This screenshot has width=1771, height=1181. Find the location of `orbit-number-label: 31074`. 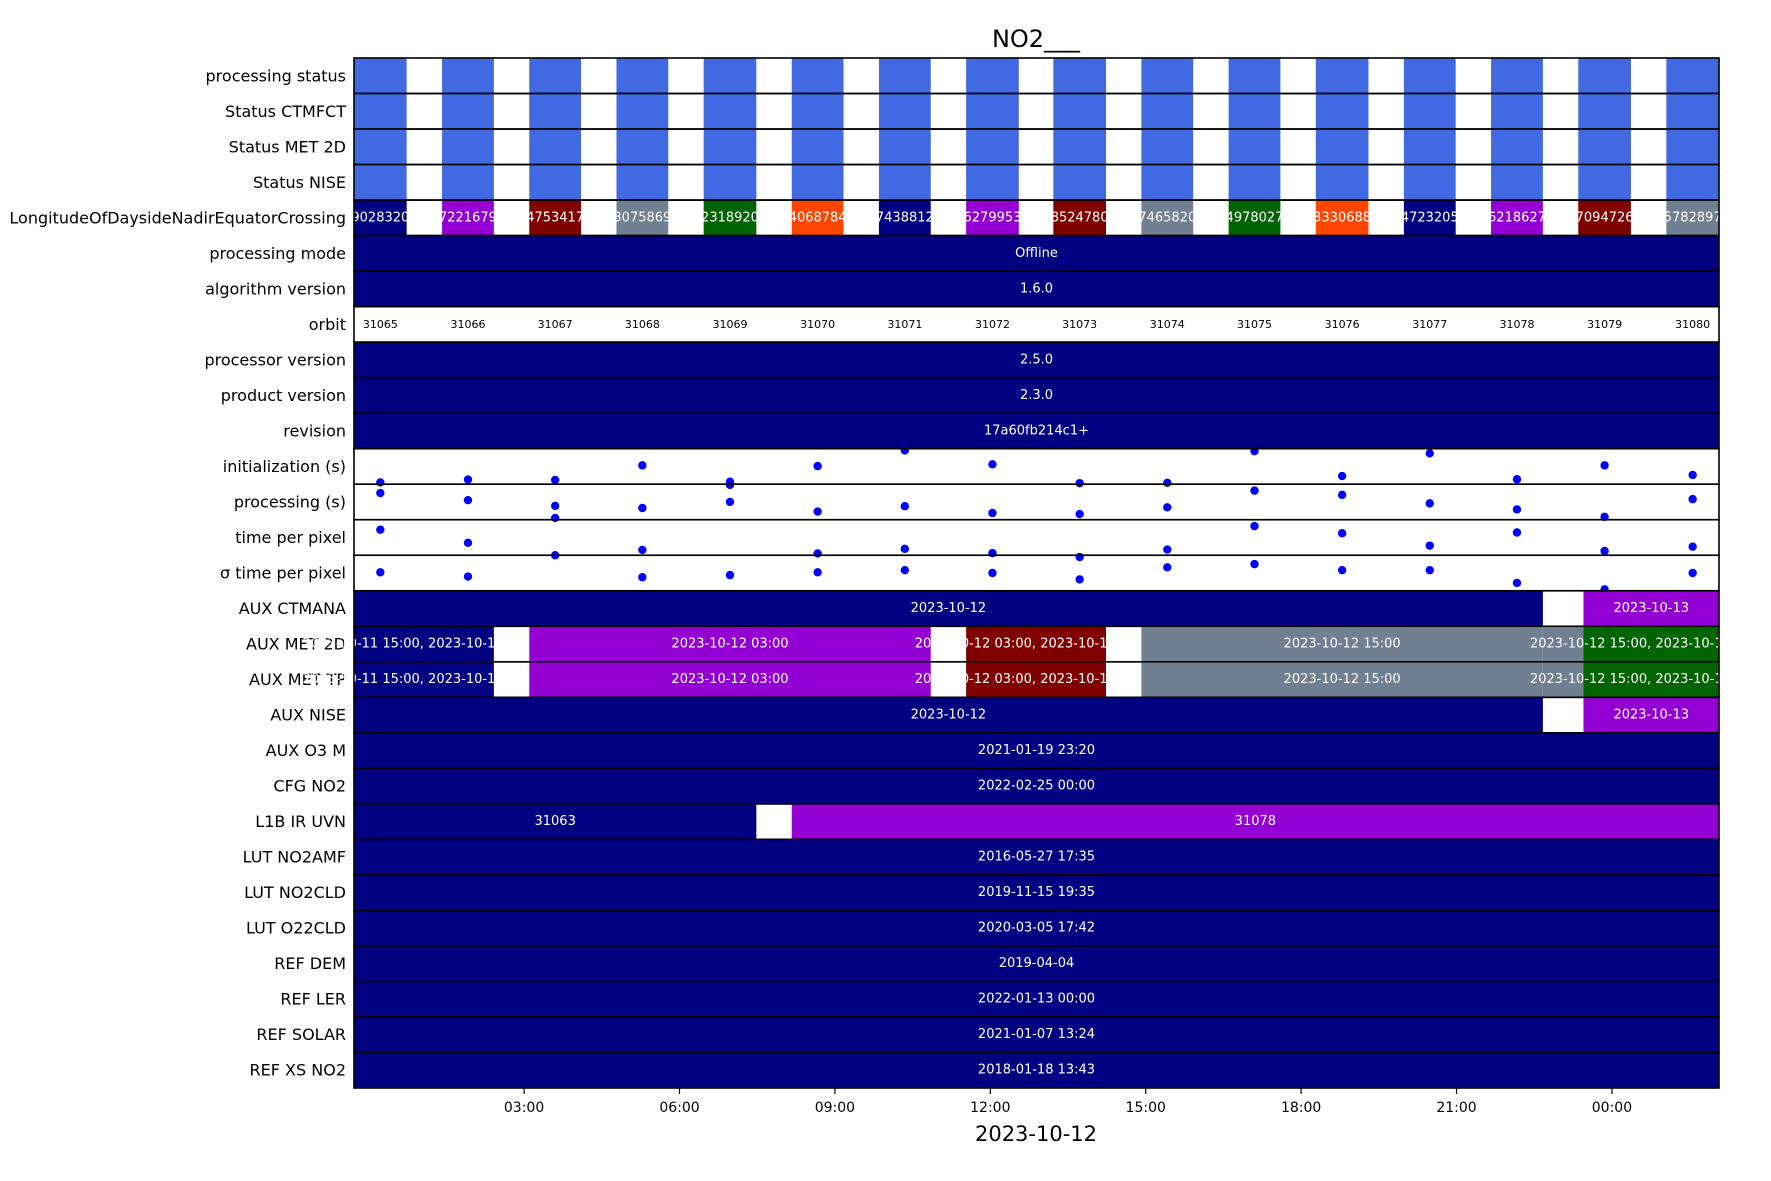

orbit-number-label: 31074 is located at coordinates (1167, 324).